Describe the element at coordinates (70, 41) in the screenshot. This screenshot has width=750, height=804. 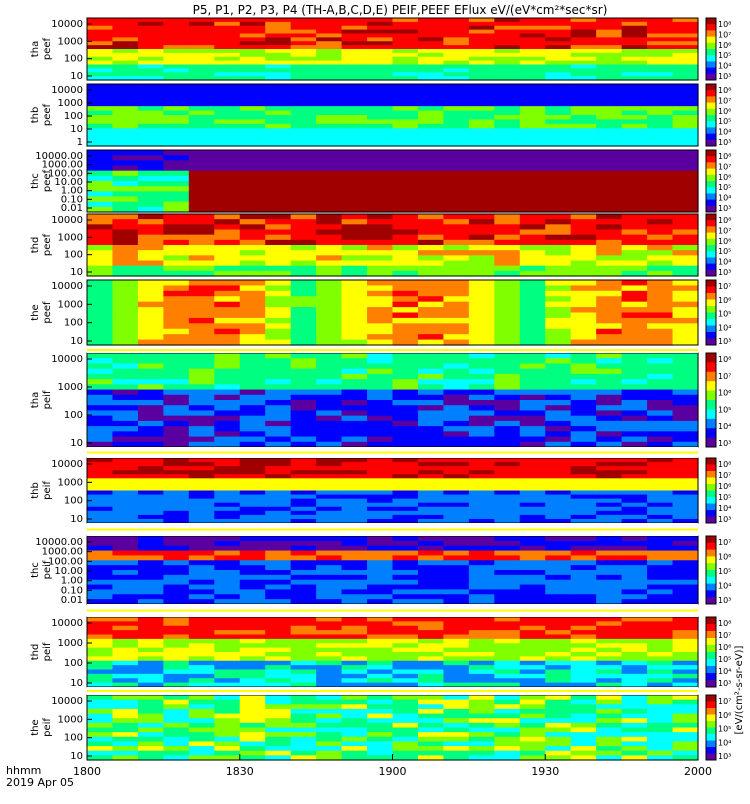
I see `y-tick-label: 1000` at that location.